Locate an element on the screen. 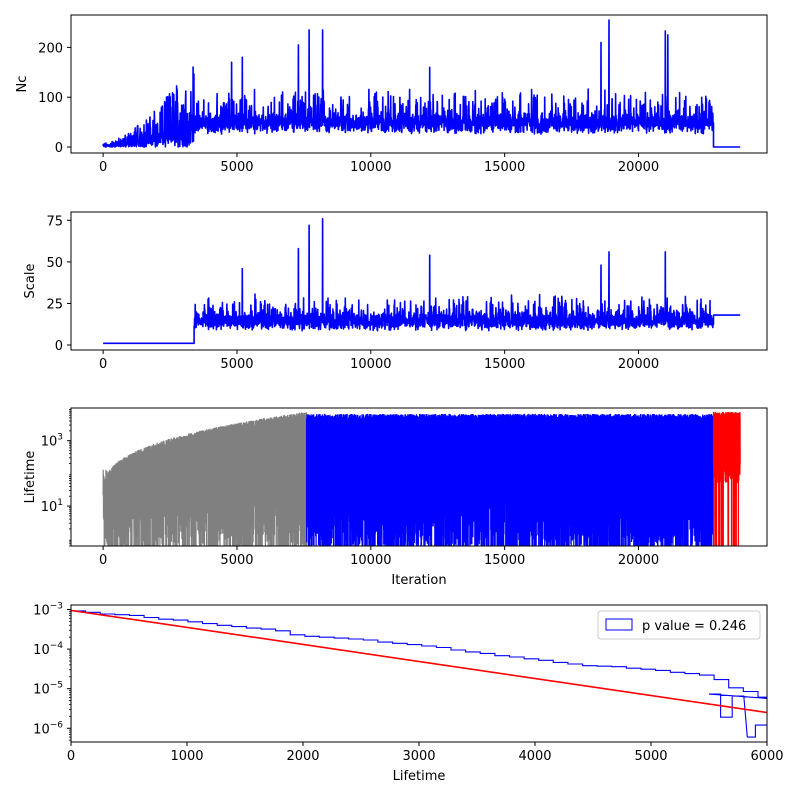  x-tick-label: 1000 is located at coordinates (186, 756).